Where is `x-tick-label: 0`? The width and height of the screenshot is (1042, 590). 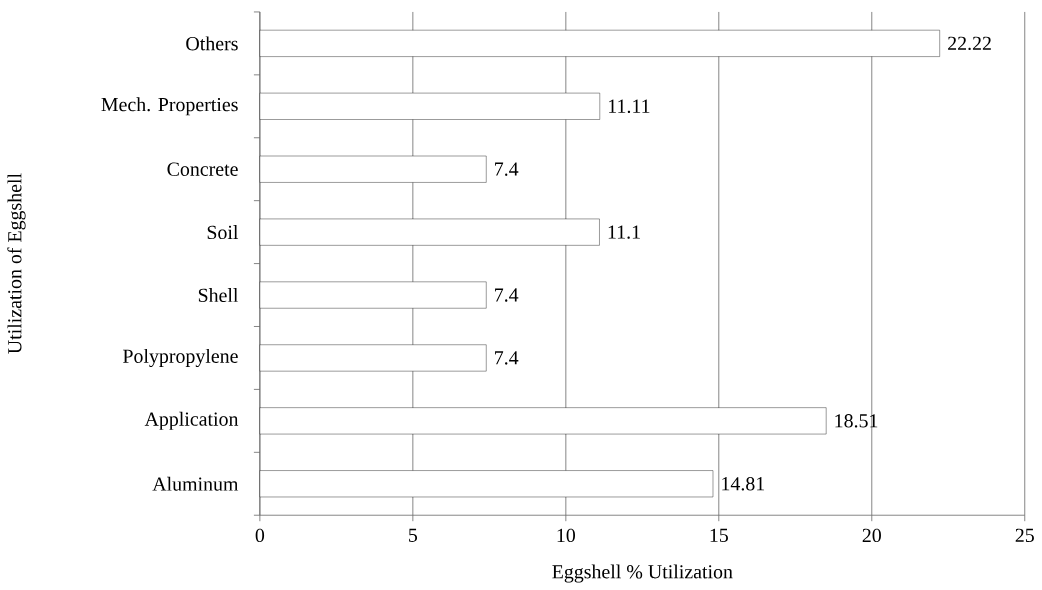
x-tick-label: 0 is located at coordinates (260, 535).